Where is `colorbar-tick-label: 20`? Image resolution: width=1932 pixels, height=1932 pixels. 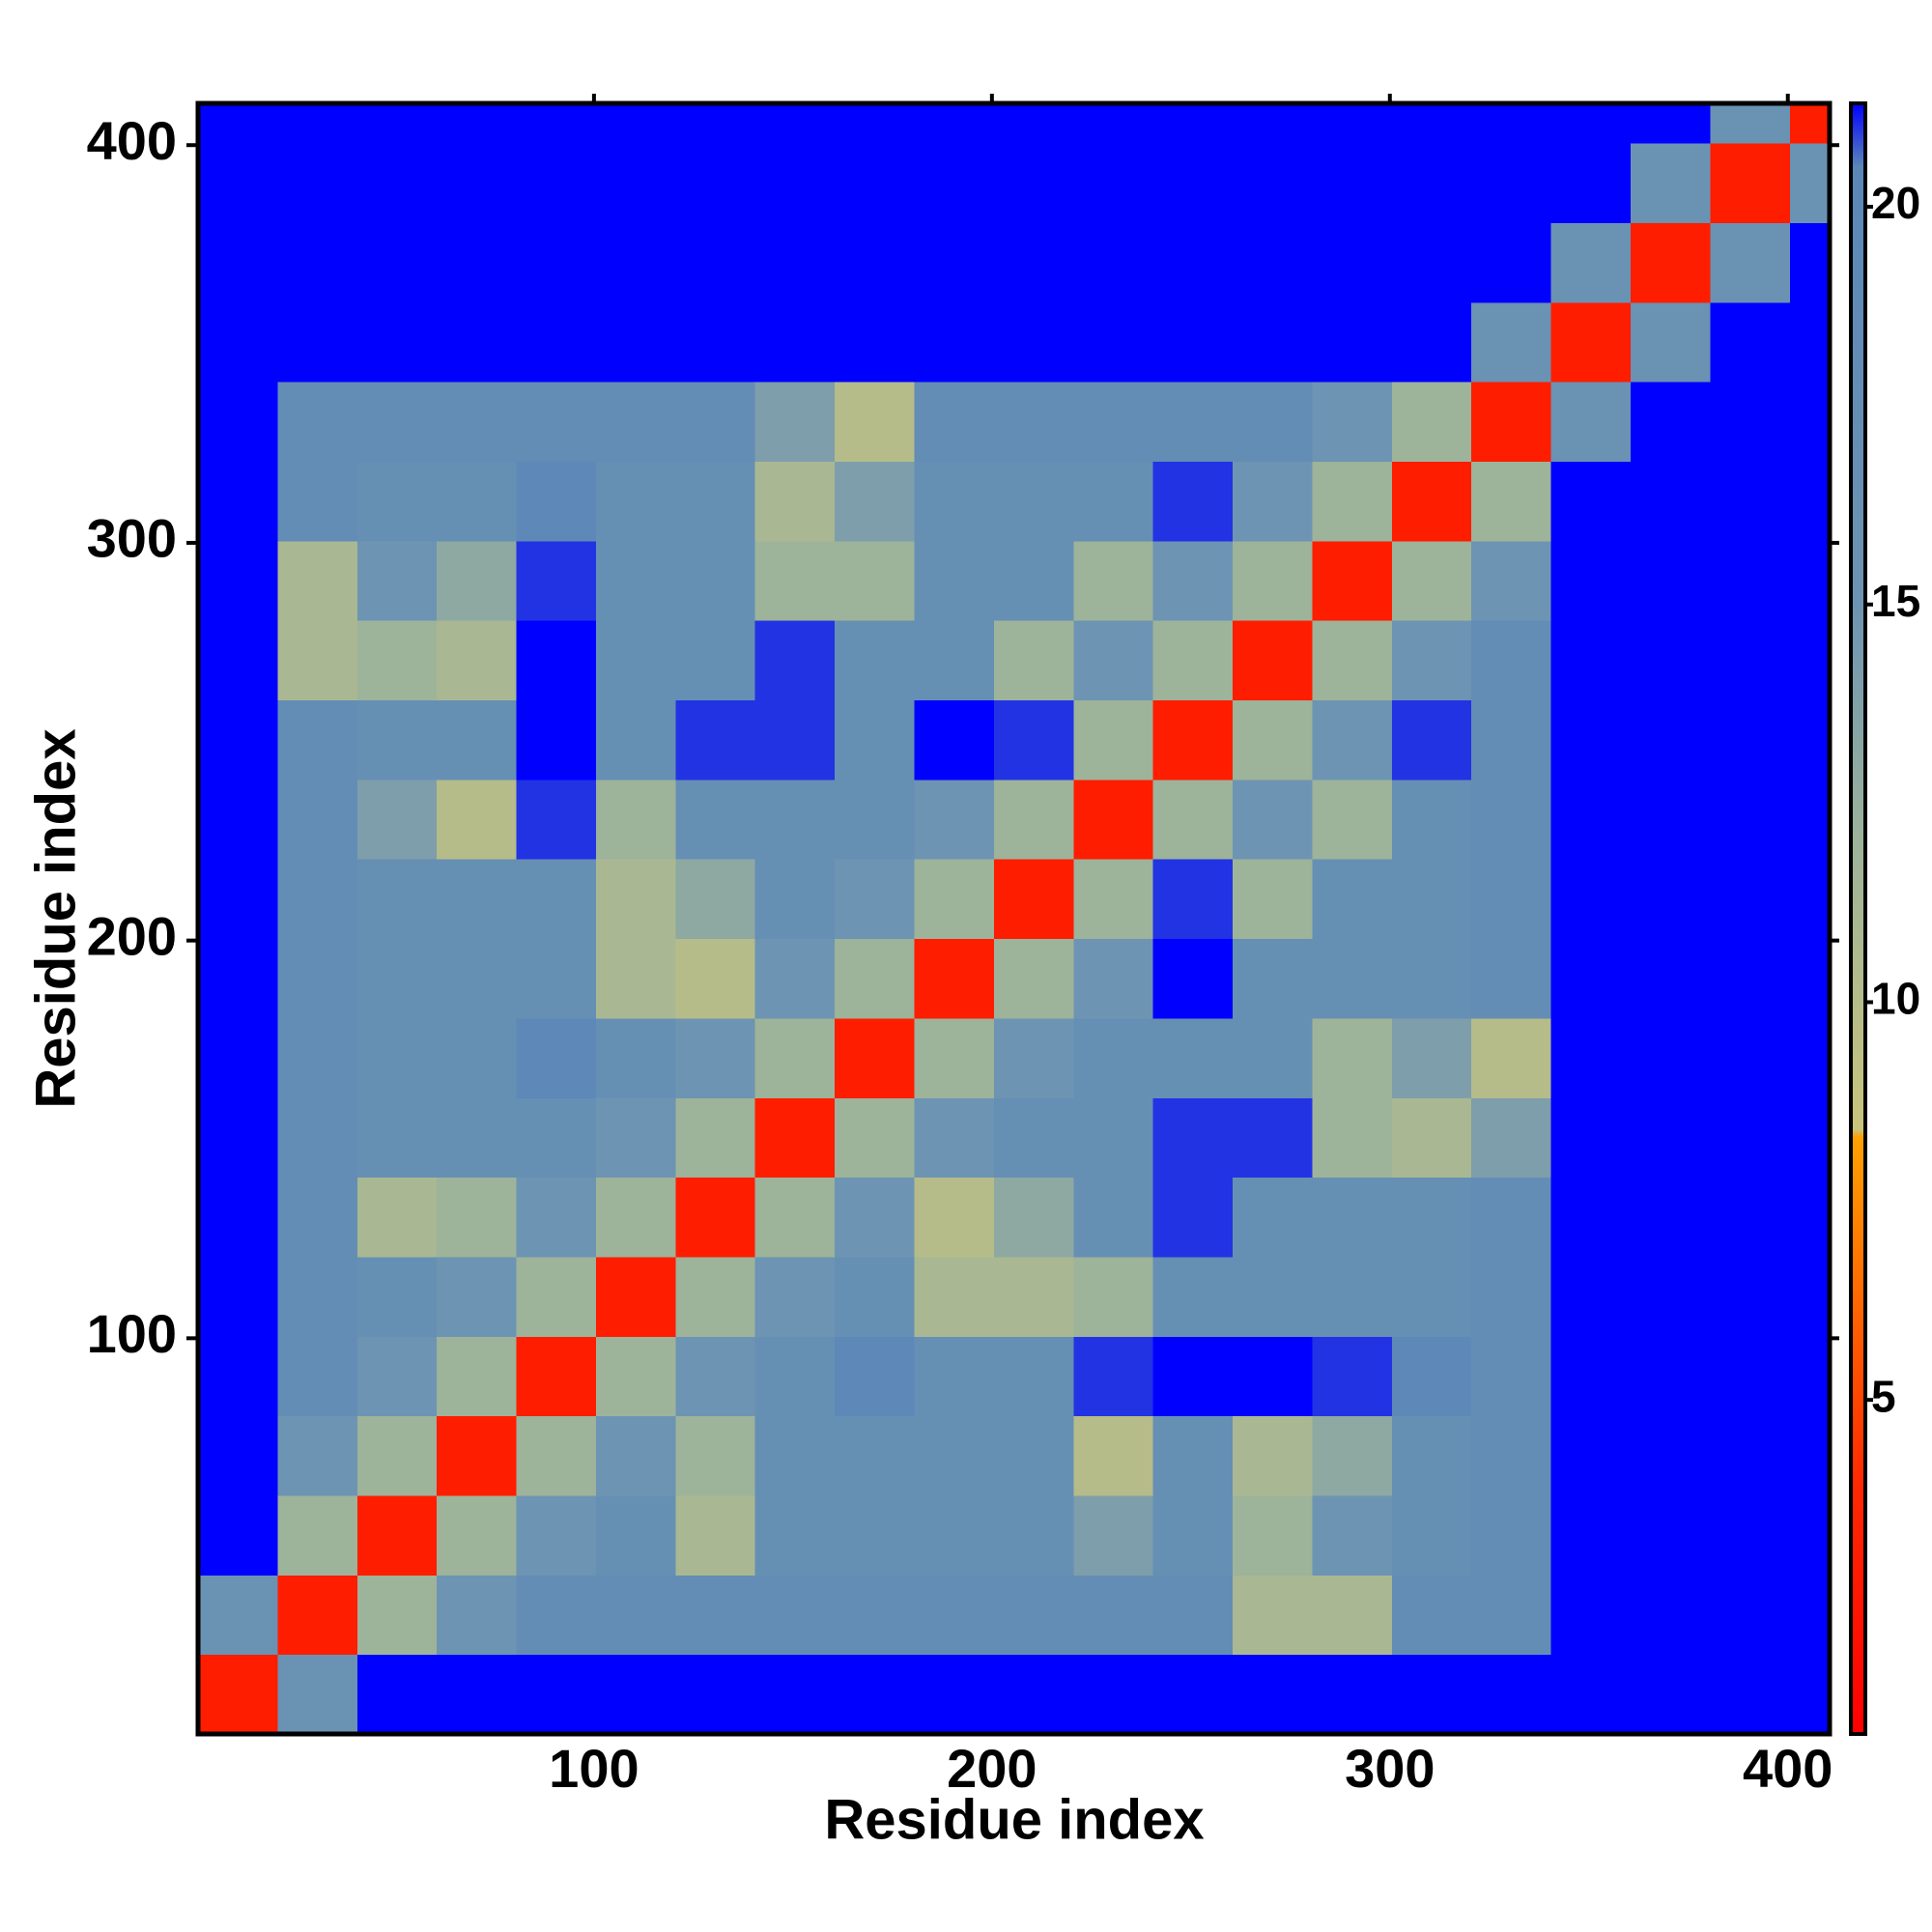
colorbar-tick-label: 20 is located at coordinates (1895, 203).